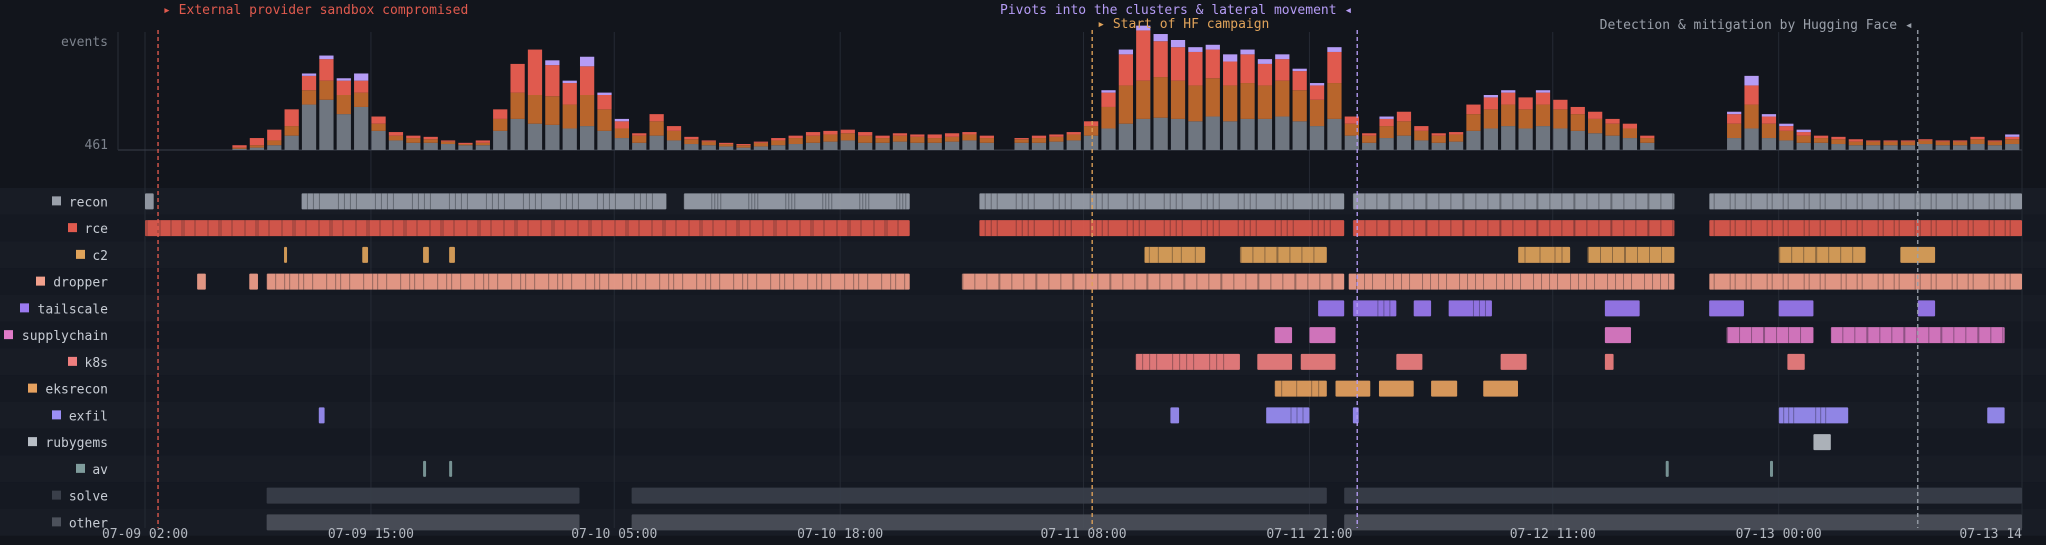 This screenshot has height=545, width=2046. Describe the element at coordinates (1309, 534) in the screenshot. I see `x-tick-label-5: 07-11 21:00` at that location.